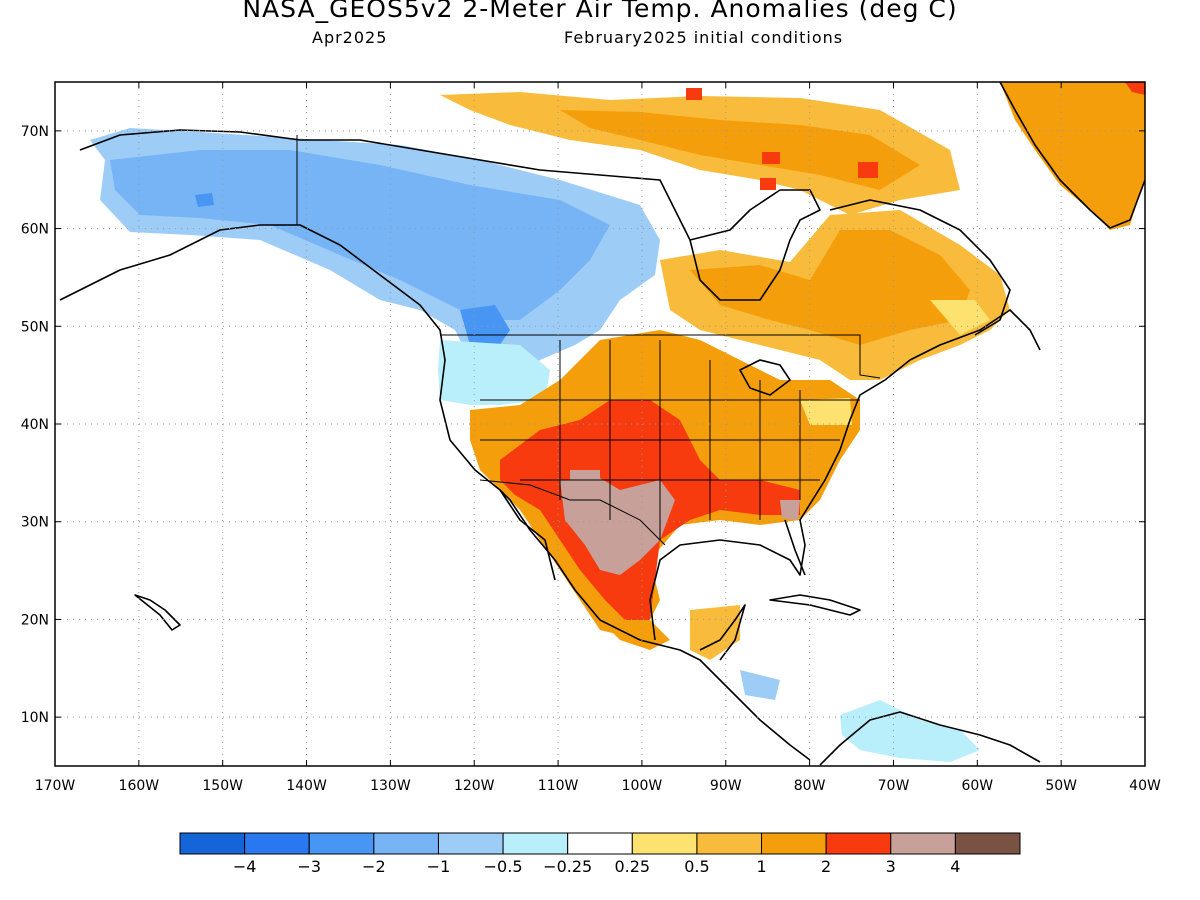 The width and height of the screenshot is (1200, 900). What do you see at coordinates (35, 718) in the screenshot?
I see `lat-tick-label: 10N` at bounding box center [35, 718].